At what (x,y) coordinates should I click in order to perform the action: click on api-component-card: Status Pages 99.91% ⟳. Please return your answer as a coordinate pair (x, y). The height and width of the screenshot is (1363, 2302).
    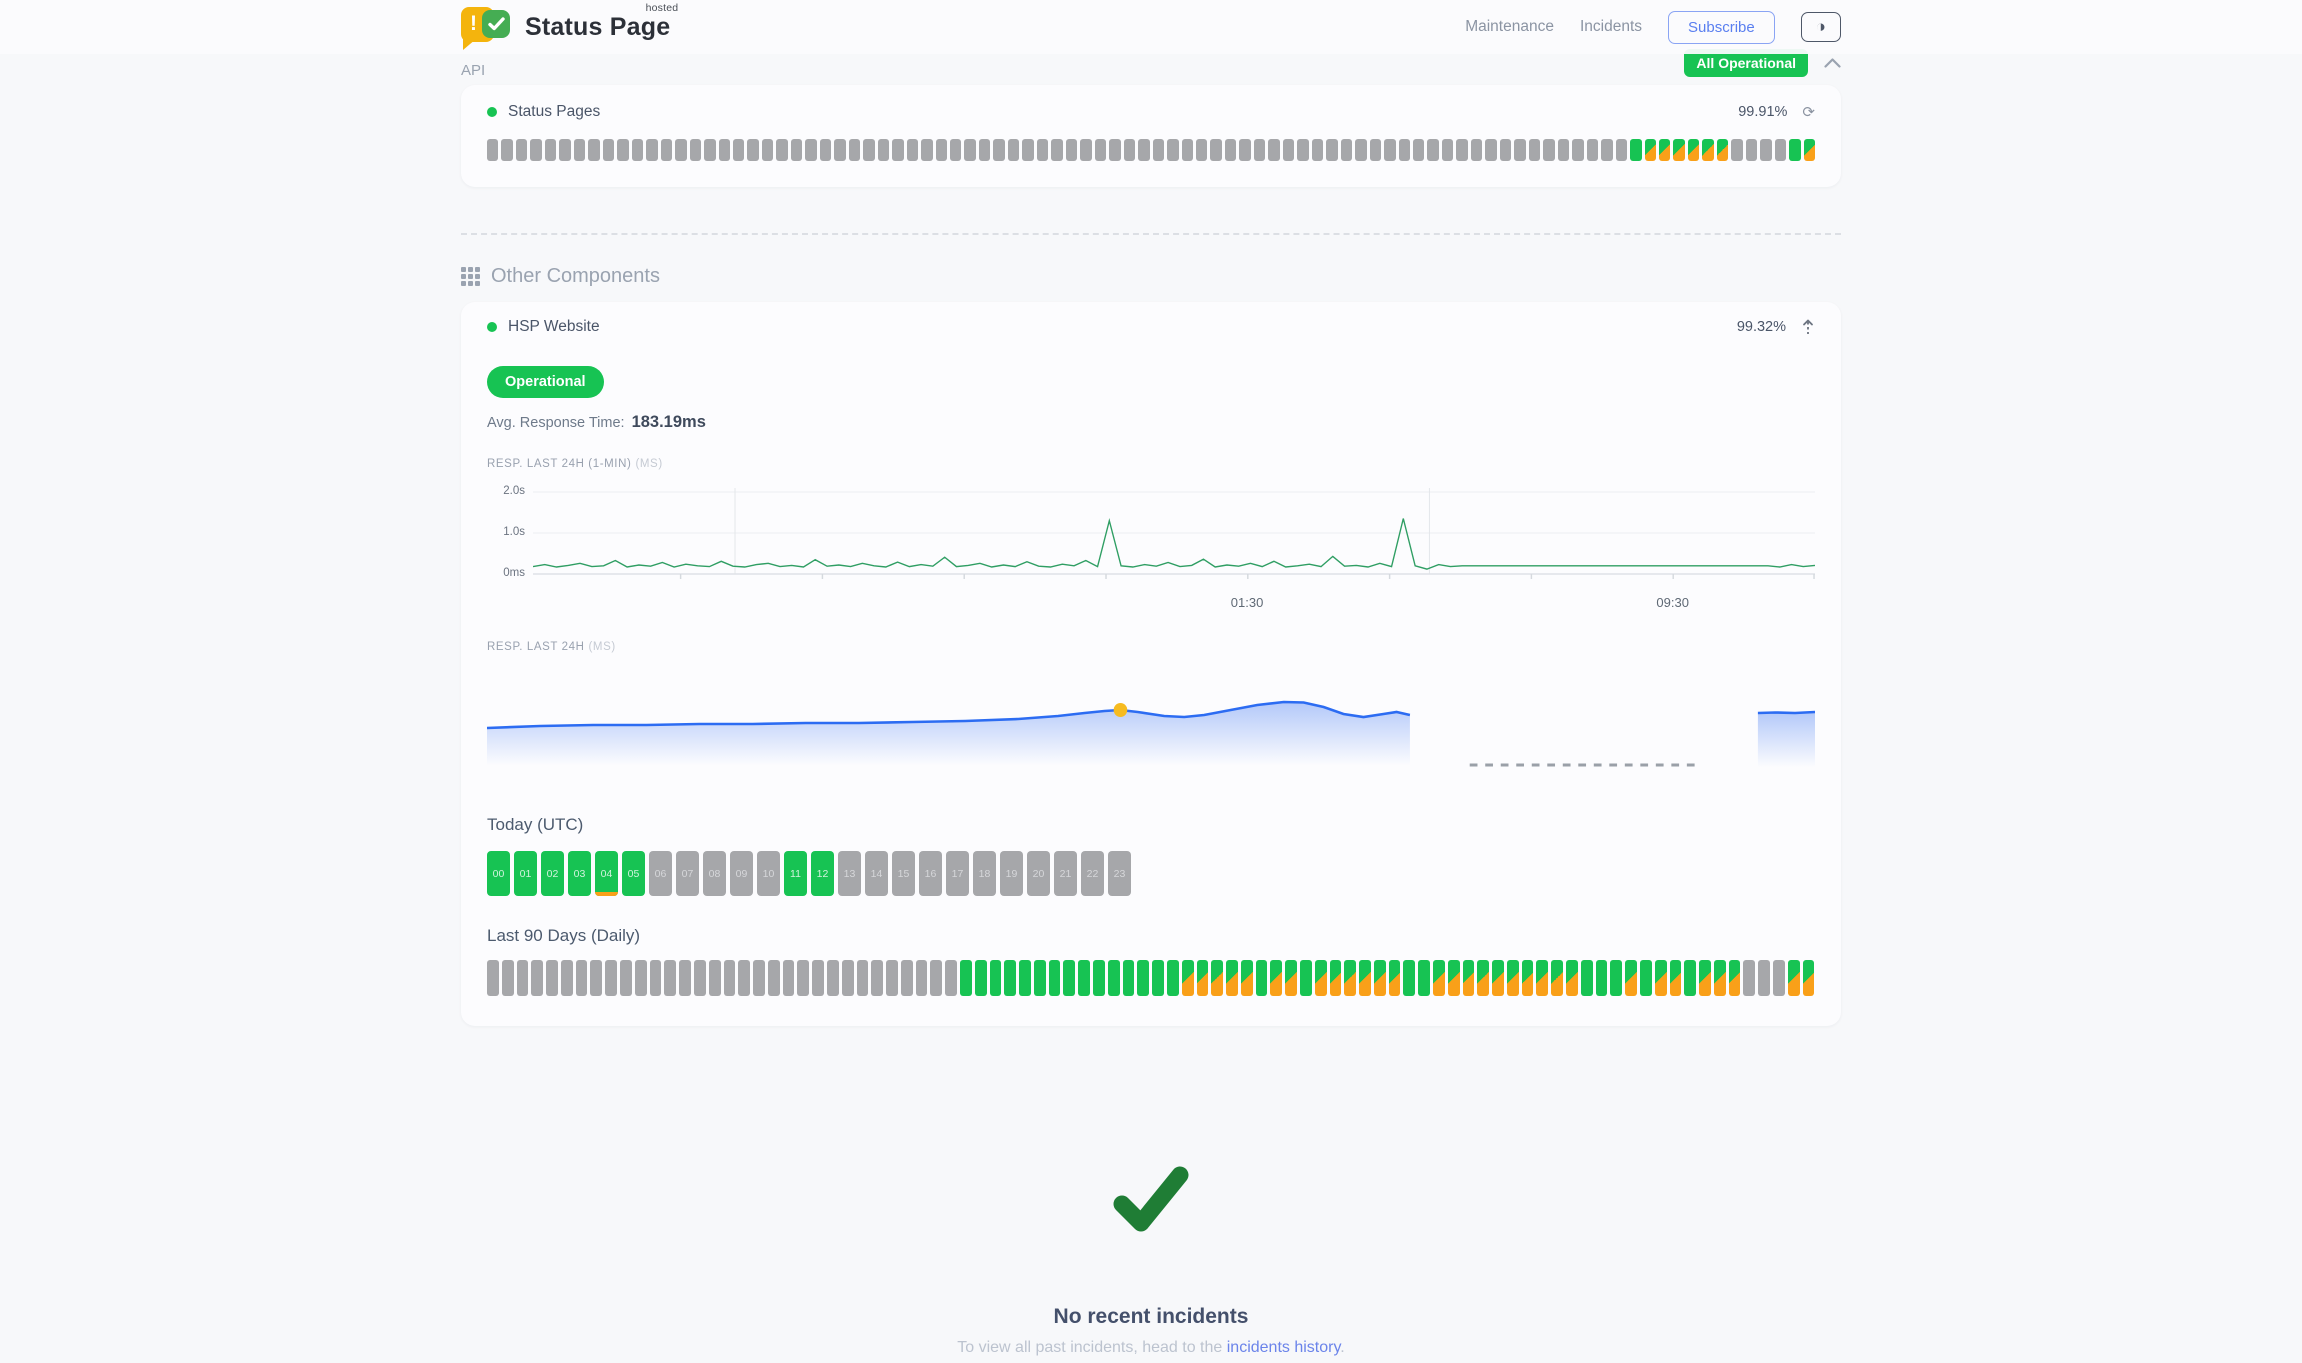
    Looking at the image, I should click on (1151, 136).